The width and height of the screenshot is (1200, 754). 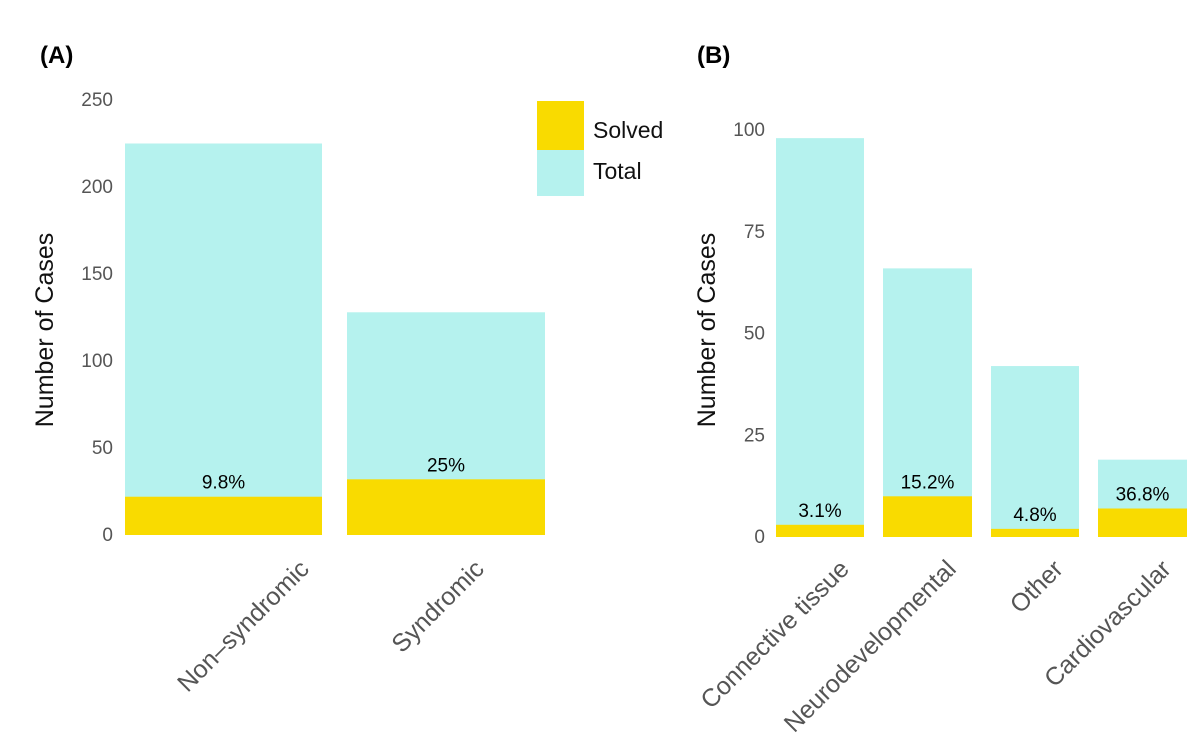 What do you see at coordinates (45, 330) in the screenshot?
I see `panel-a-y-axis-title: Number of Cases` at bounding box center [45, 330].